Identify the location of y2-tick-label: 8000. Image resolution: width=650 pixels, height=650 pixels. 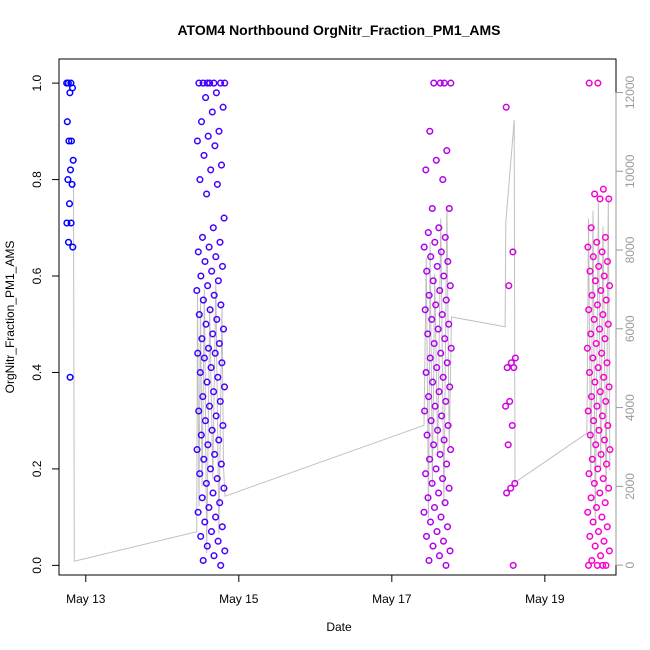
(630, 249).